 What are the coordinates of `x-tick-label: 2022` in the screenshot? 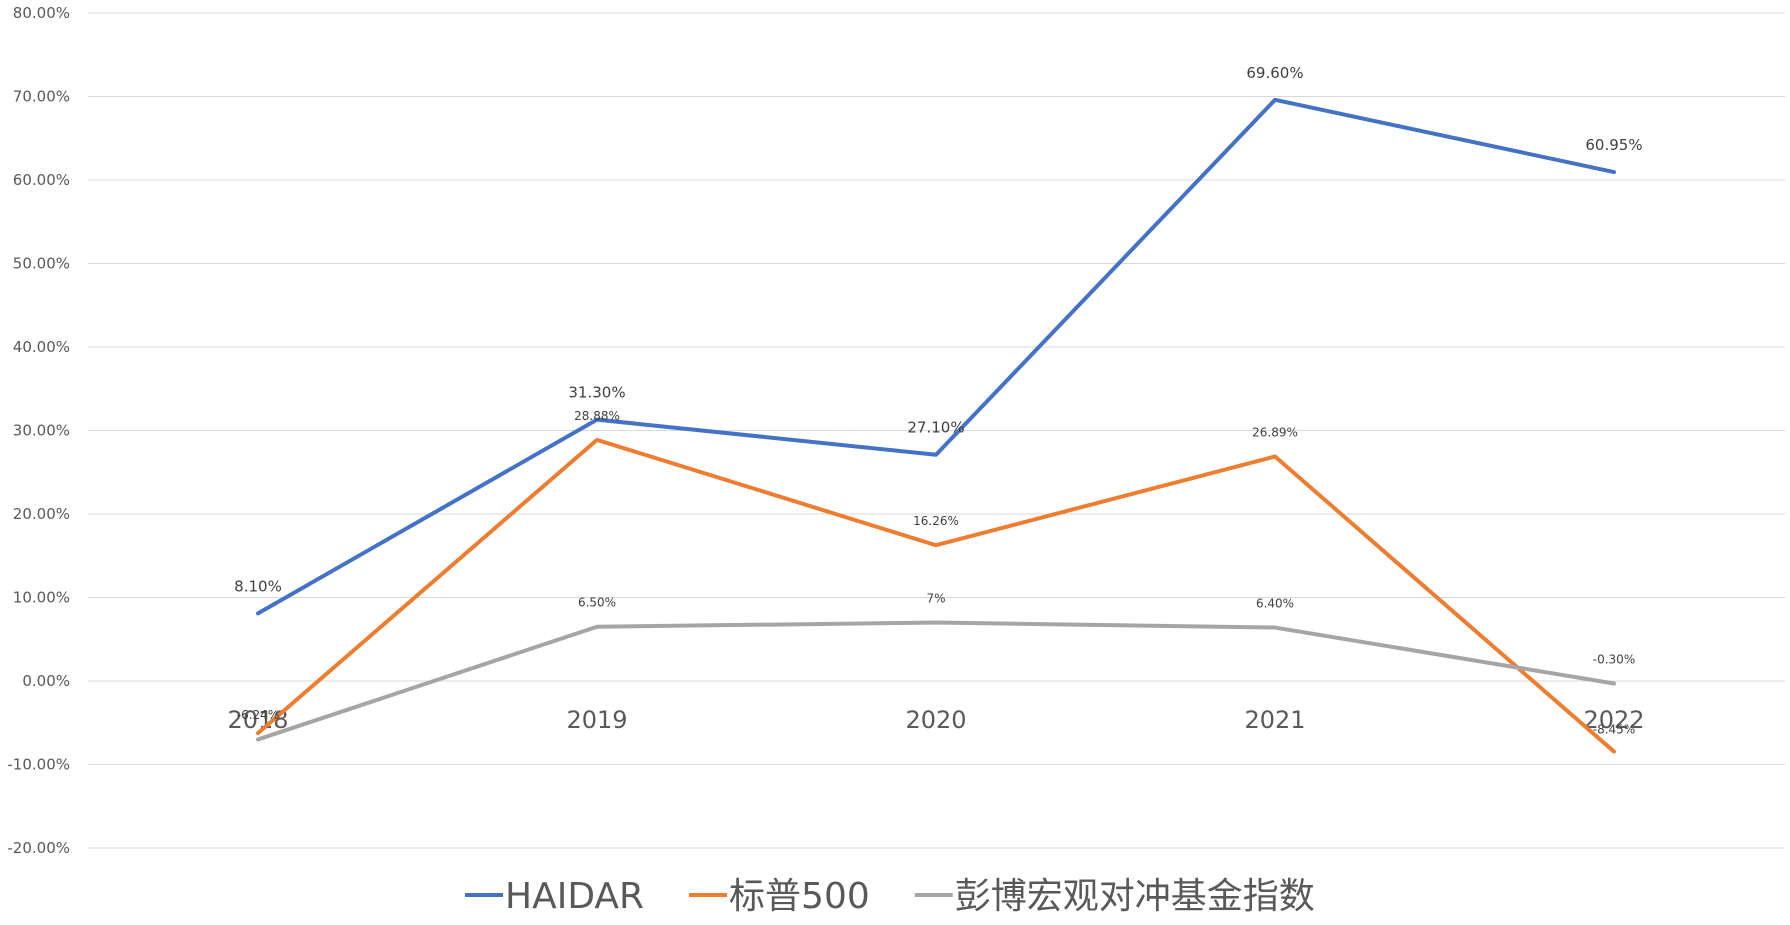 It's located at (1613, 720).